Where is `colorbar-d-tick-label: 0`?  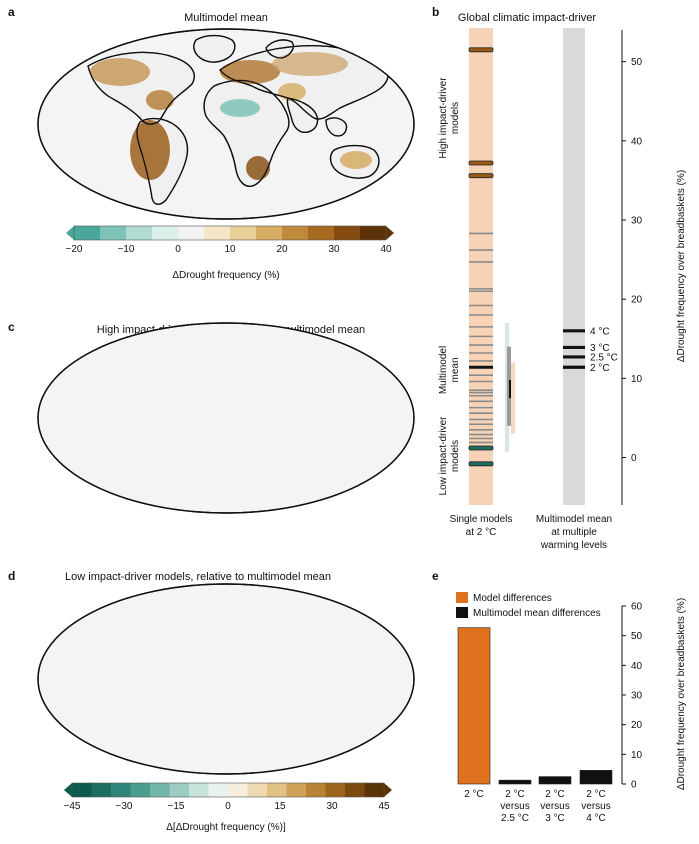 colorbar-d-tick-label: 0 is located at coordinates (228, 806).